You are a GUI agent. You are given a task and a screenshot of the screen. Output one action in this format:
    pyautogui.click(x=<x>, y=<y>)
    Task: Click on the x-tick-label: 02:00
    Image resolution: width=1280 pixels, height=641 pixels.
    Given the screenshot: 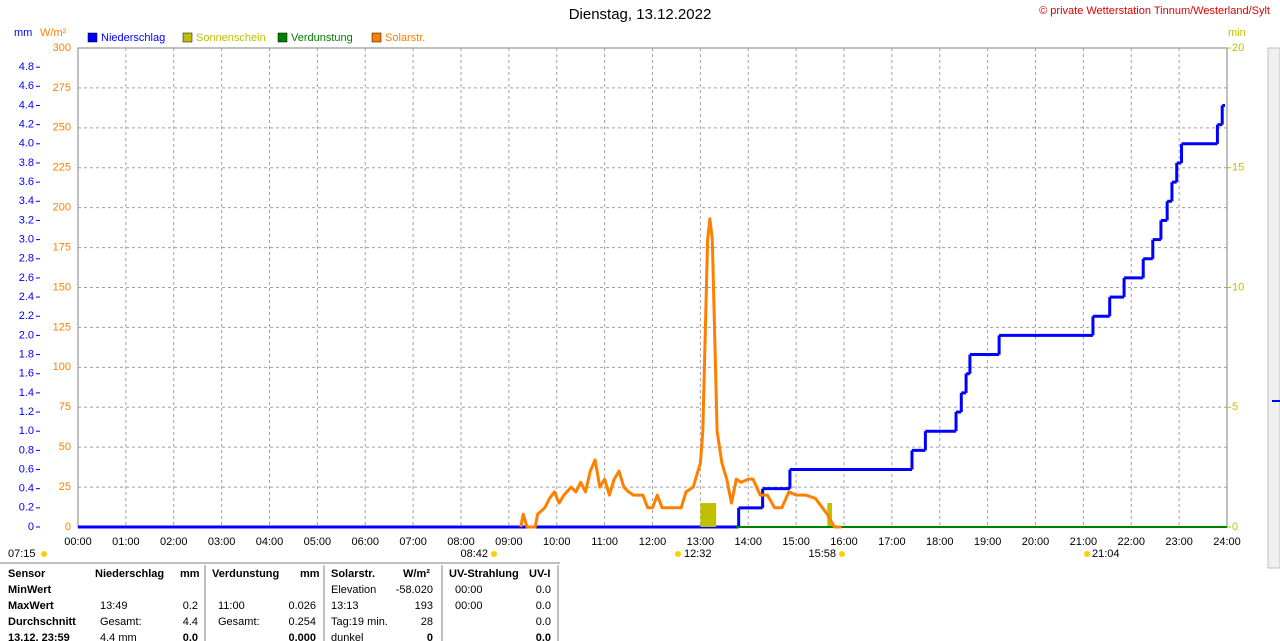 What is the action you would take?
    pyautogui.click(x=174, y=542)
    